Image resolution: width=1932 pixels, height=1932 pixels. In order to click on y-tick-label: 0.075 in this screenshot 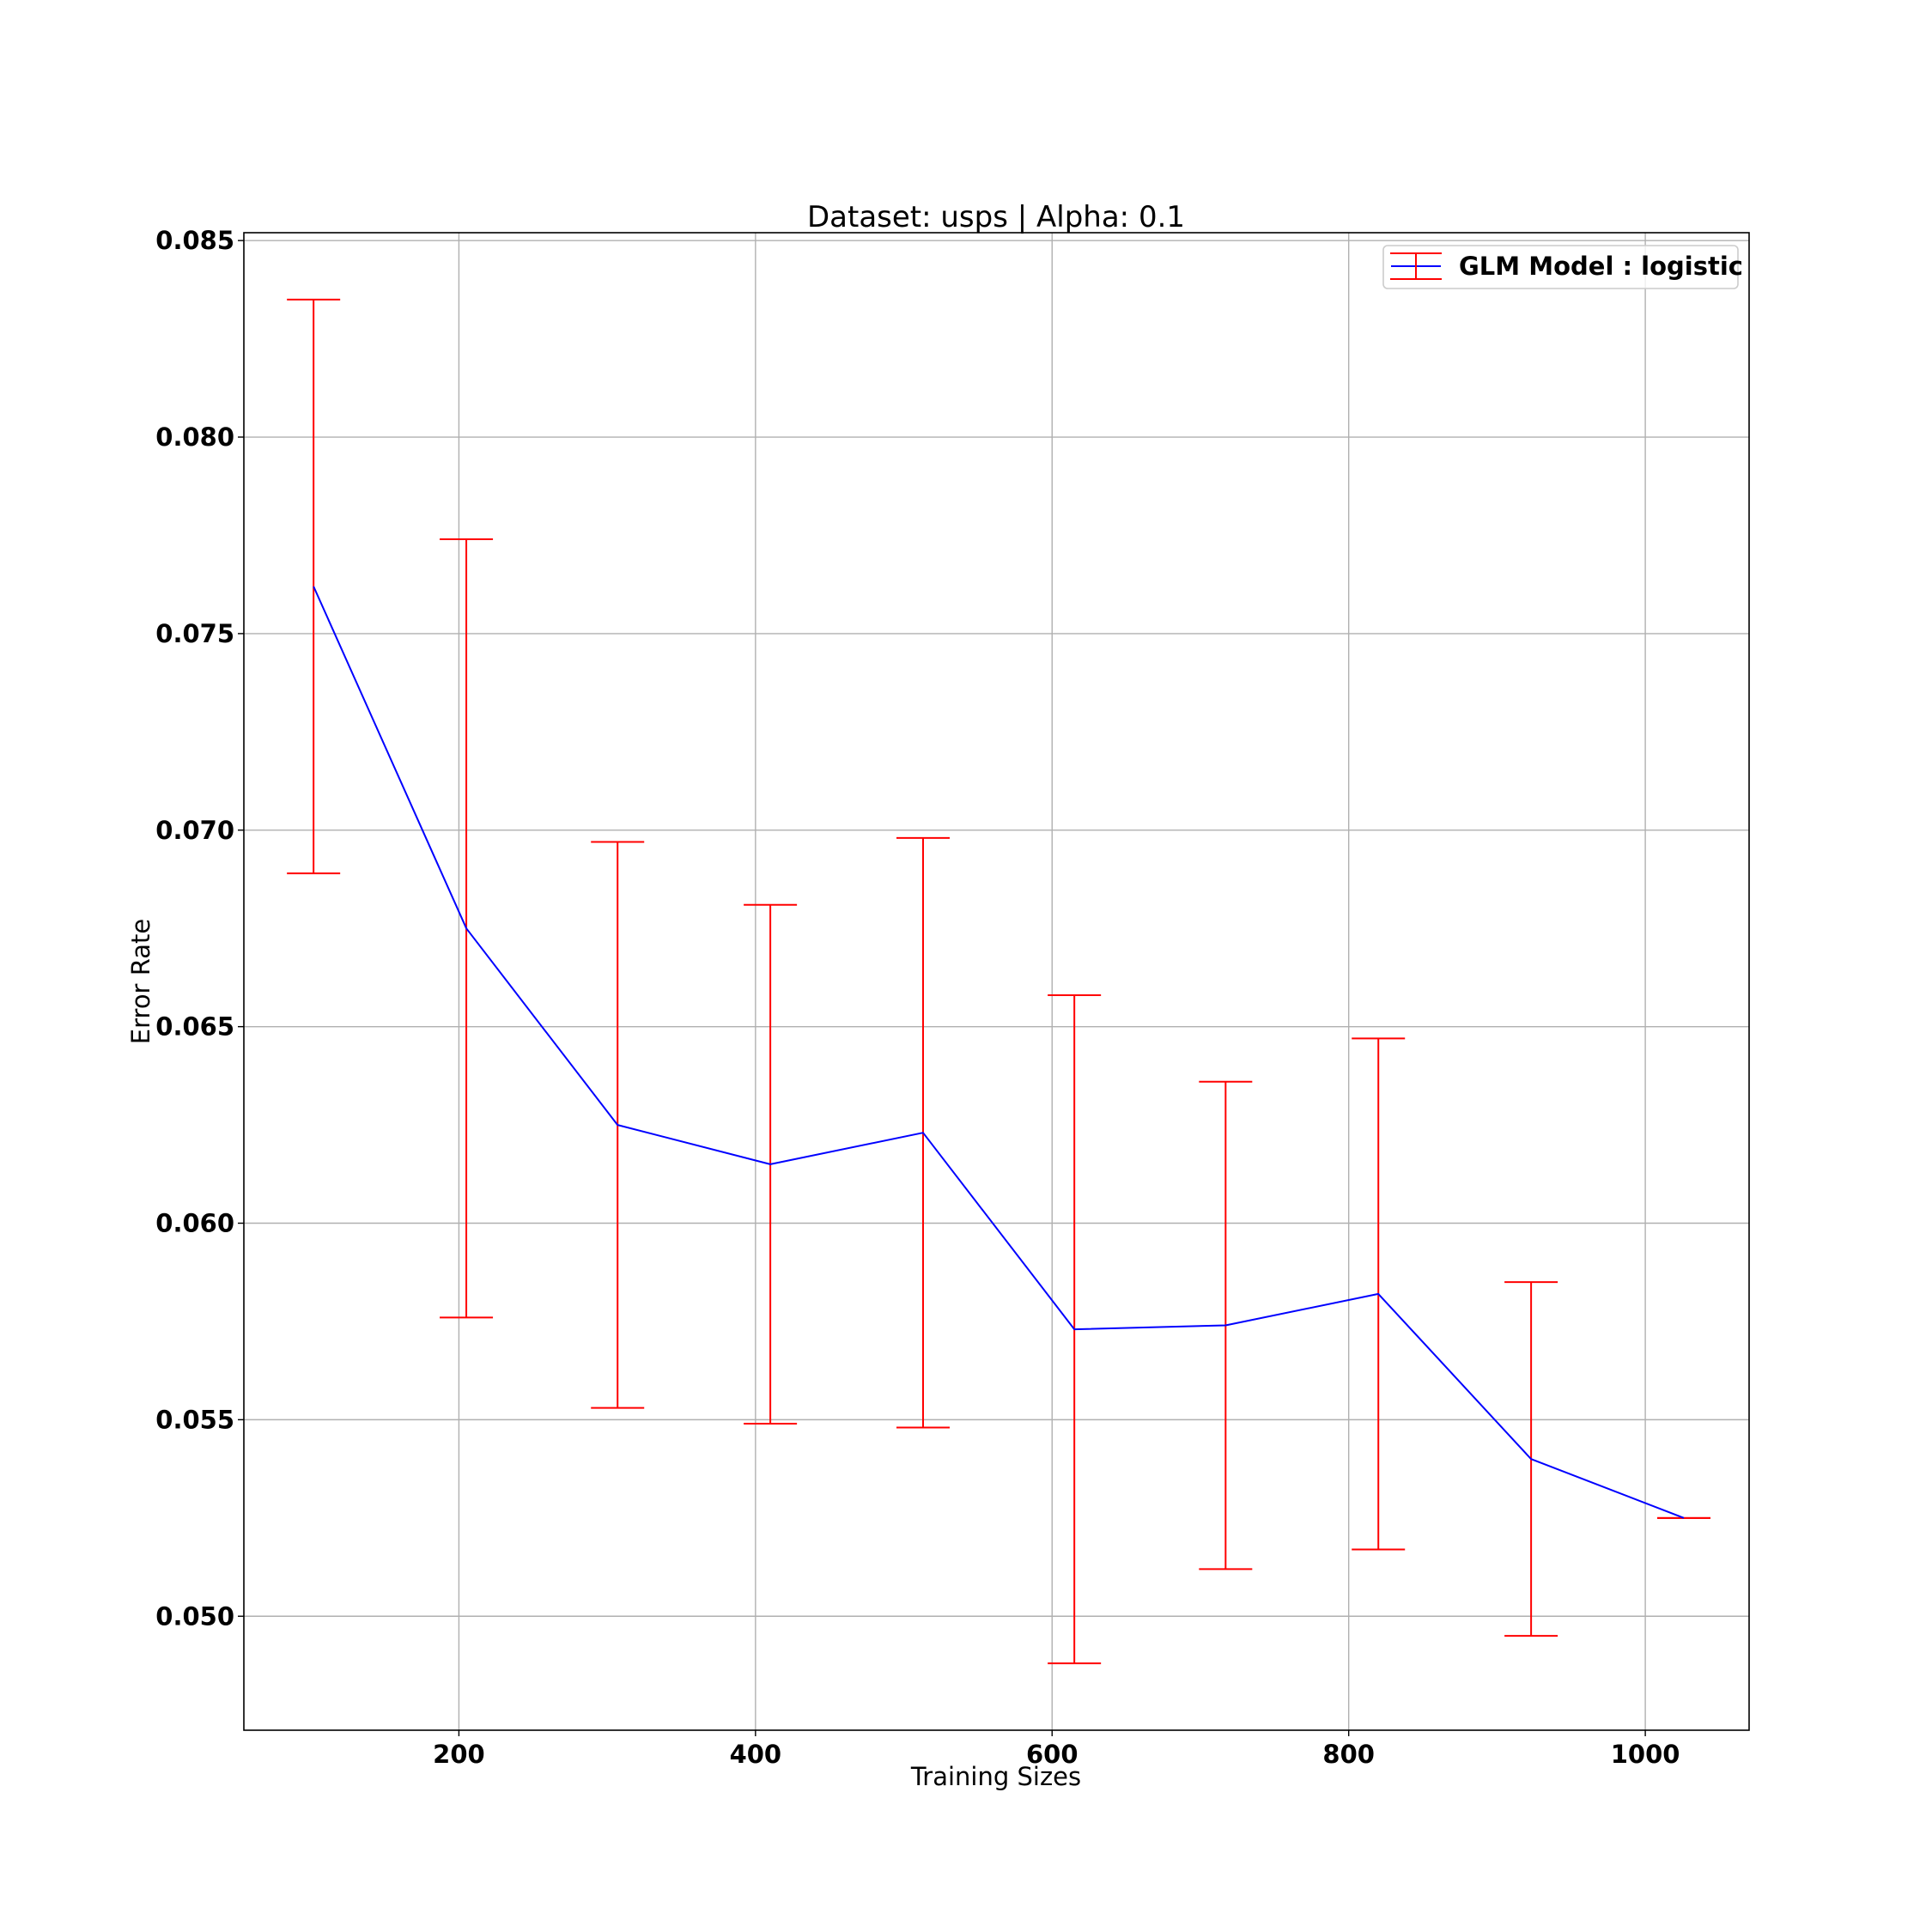, I will do `click(194, 633)`.